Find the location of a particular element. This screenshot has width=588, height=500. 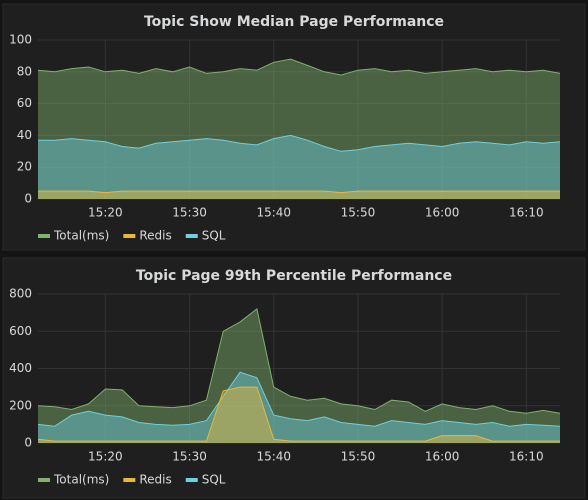

panel-title: Topic Show Median Page Performance is located at coordinates (294, 22).